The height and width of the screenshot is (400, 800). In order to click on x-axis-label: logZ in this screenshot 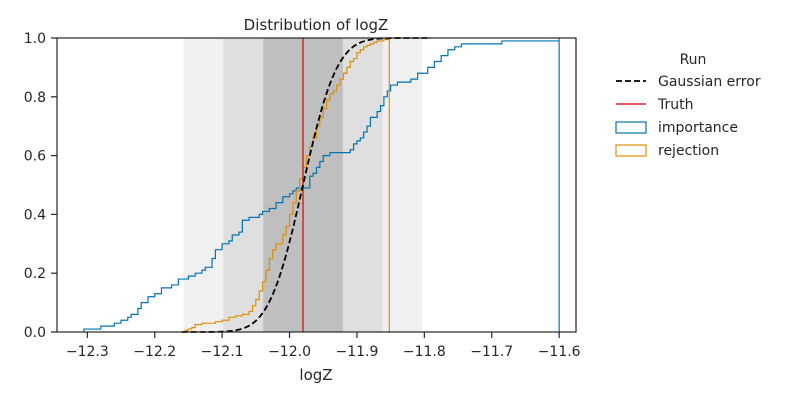, I will do `click(315, 375)`.